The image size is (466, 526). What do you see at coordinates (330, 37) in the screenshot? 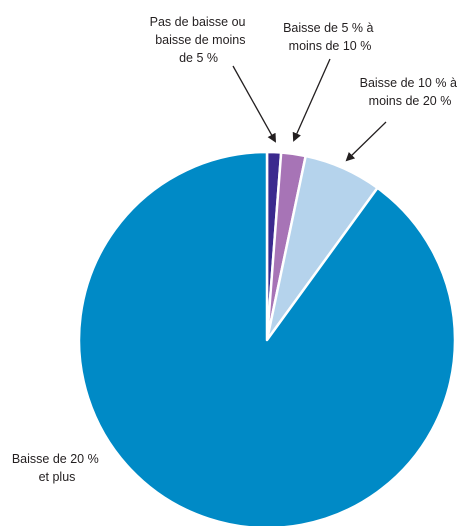
I see `slice-label-1: Baisse de 5 % à moins de 10 %` at bounding box center [330, 37].